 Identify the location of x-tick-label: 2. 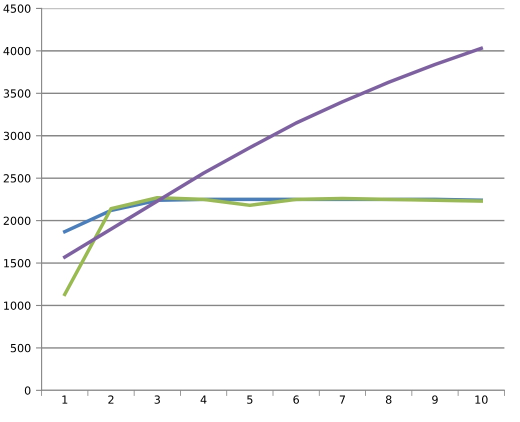
(111, 399).